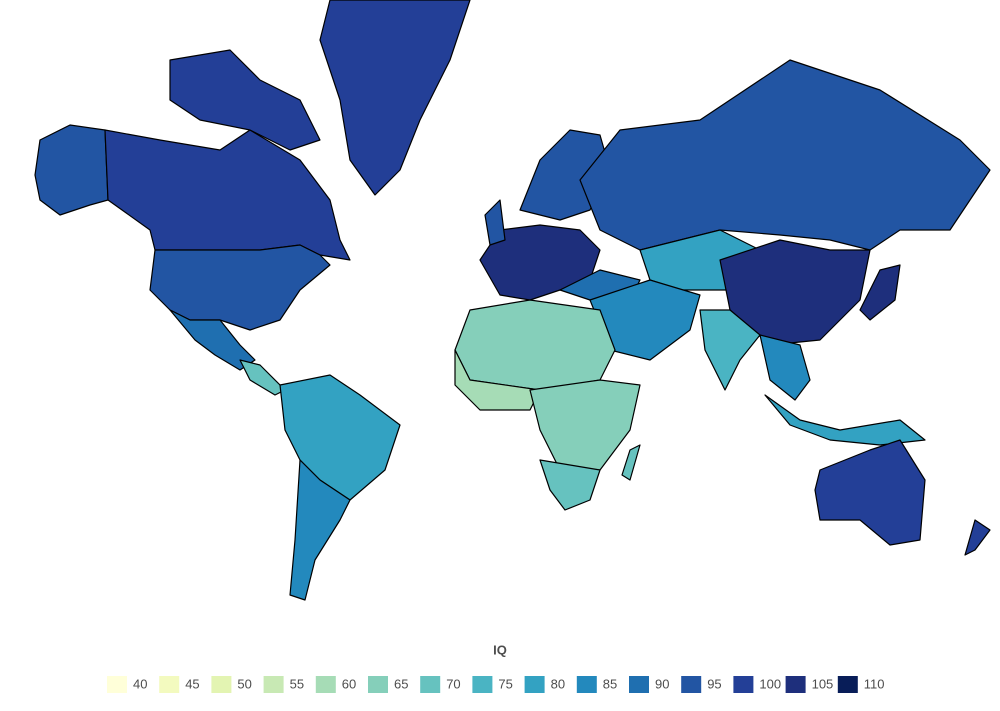 The width and height of the screenshot is (1000, 711). I want to click on central-africa, so click(585, 425).